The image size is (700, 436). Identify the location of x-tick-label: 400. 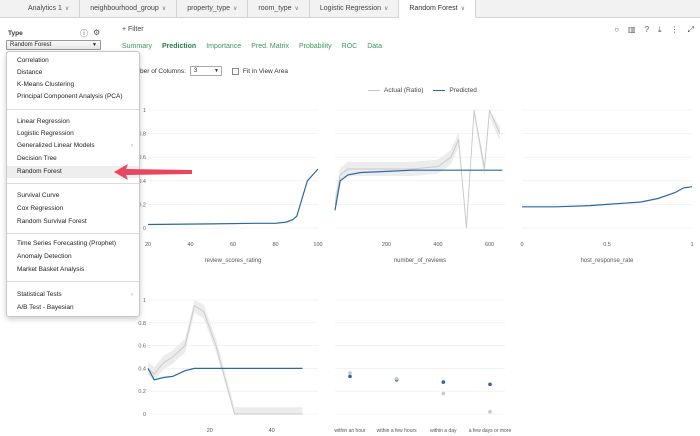
(437, 245).